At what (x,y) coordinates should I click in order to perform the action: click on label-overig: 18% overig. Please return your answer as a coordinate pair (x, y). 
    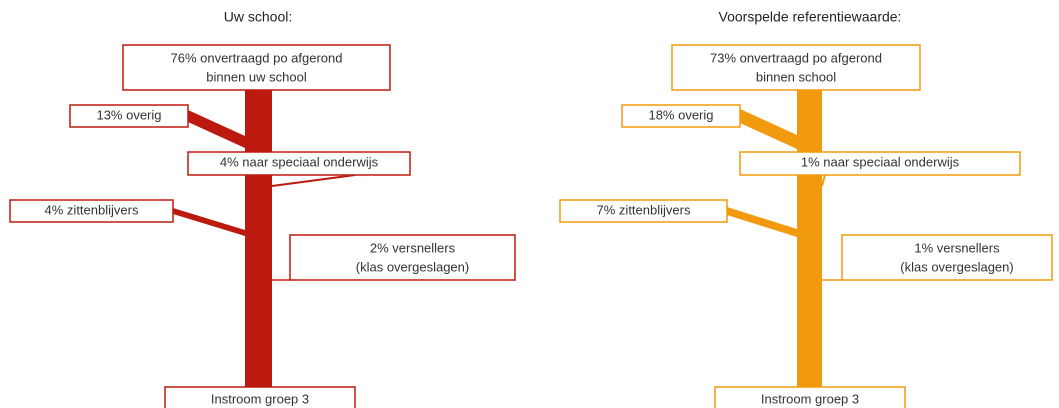
    Looking at the image, I should click on (680, 114).